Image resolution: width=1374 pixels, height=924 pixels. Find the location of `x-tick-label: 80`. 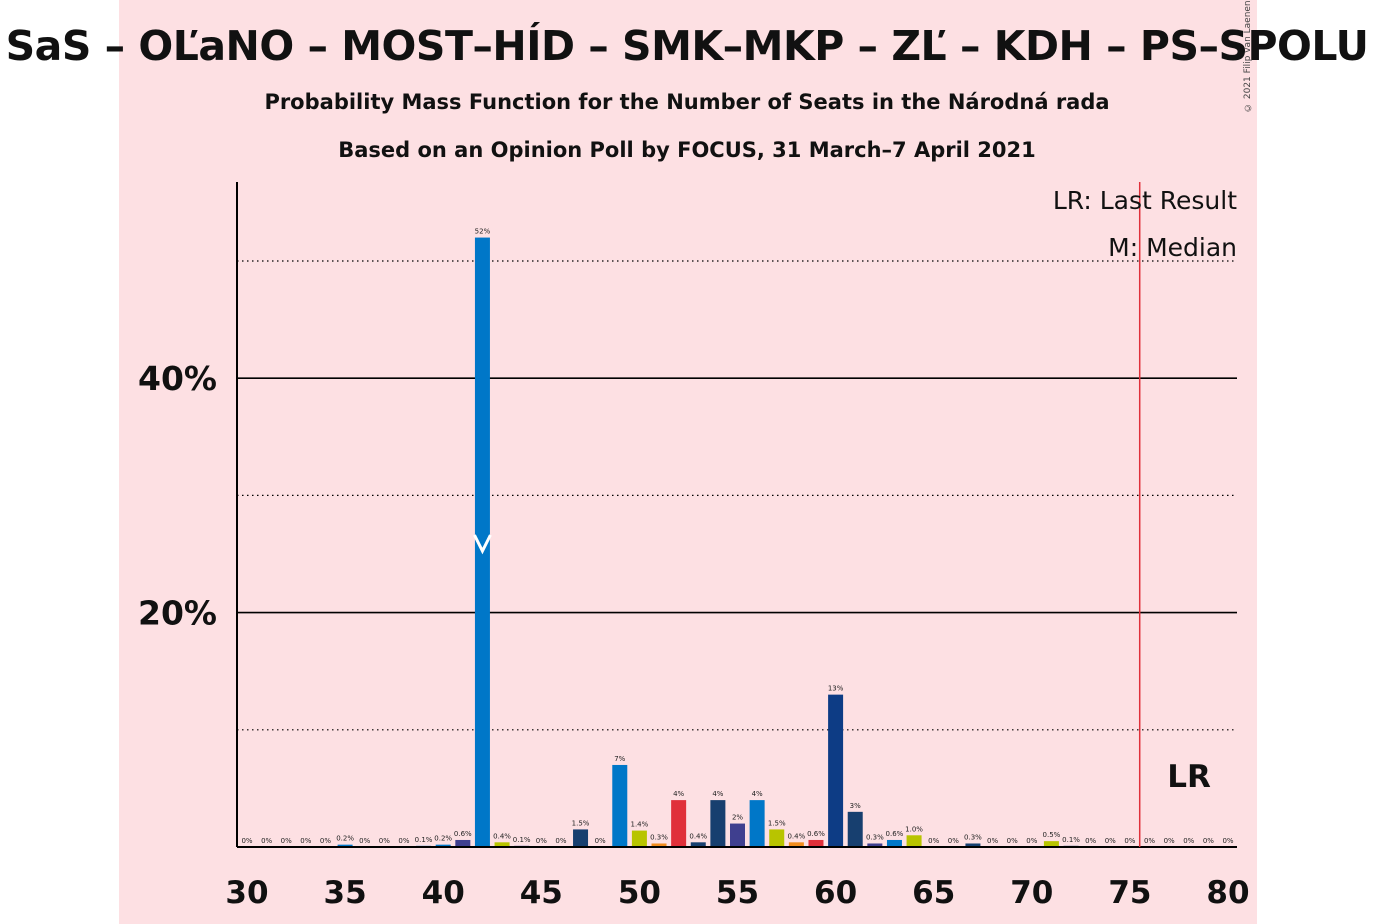

x-tick-label: 80 is located at coordinates (1227, 893).